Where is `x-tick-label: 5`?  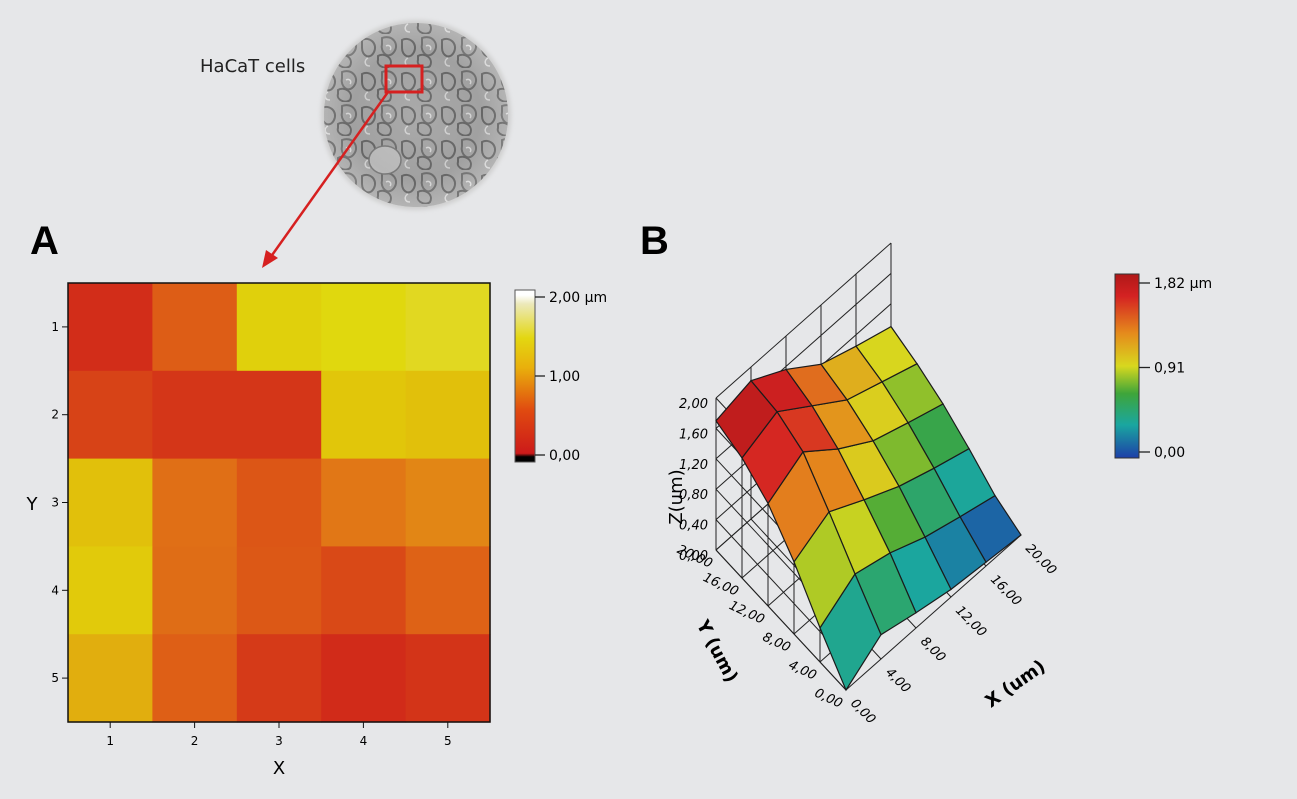
x-tick-label: 5 is located at coordinates (448, 741).